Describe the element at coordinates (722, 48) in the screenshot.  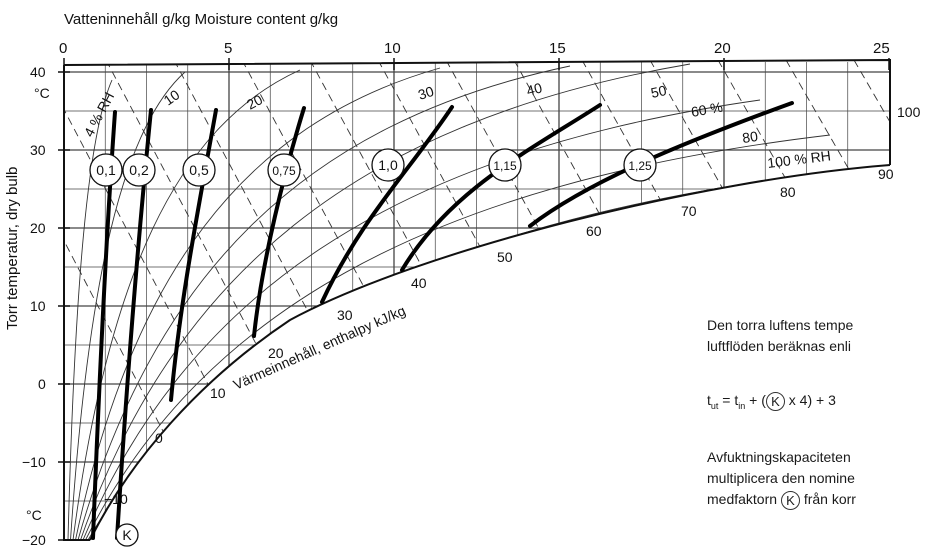
I see `top-tick-20: 20` at that location.